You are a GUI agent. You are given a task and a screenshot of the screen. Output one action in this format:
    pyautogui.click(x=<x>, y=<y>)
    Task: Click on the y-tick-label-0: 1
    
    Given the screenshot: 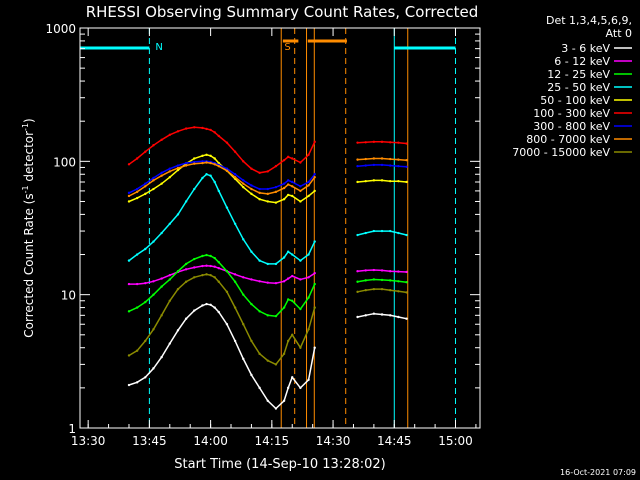 What is the action you would take?
    pyautogui.click(x=72, y=429)
    